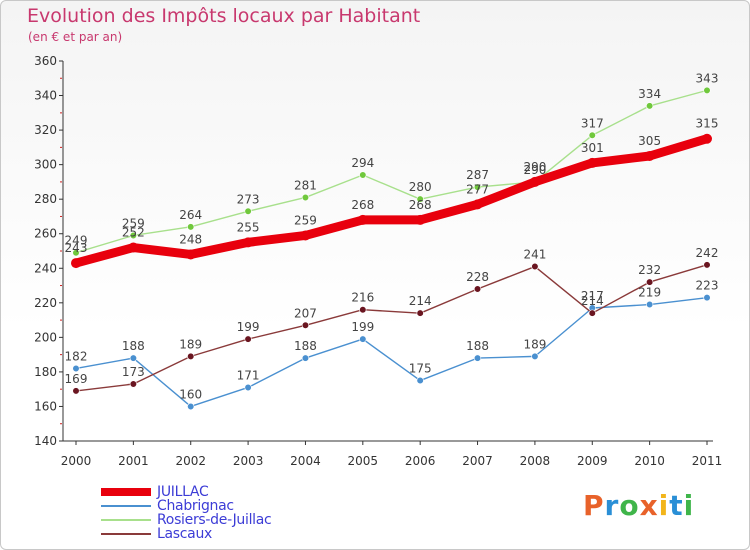  Describe the element at coordinates (190, 344) in the screenshot. I see `data-label-lascaux: 189` at that location.